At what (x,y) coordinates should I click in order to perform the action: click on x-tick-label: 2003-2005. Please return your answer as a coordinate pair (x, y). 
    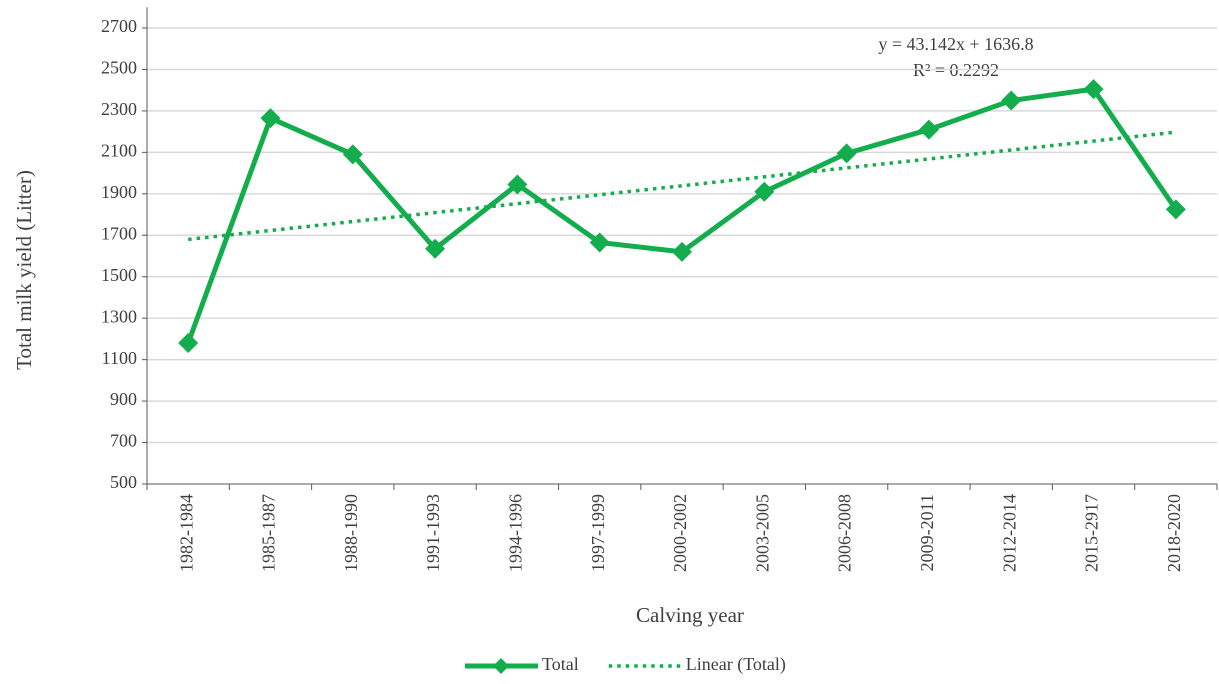
    Looking at the image, I should click on (762, 533).